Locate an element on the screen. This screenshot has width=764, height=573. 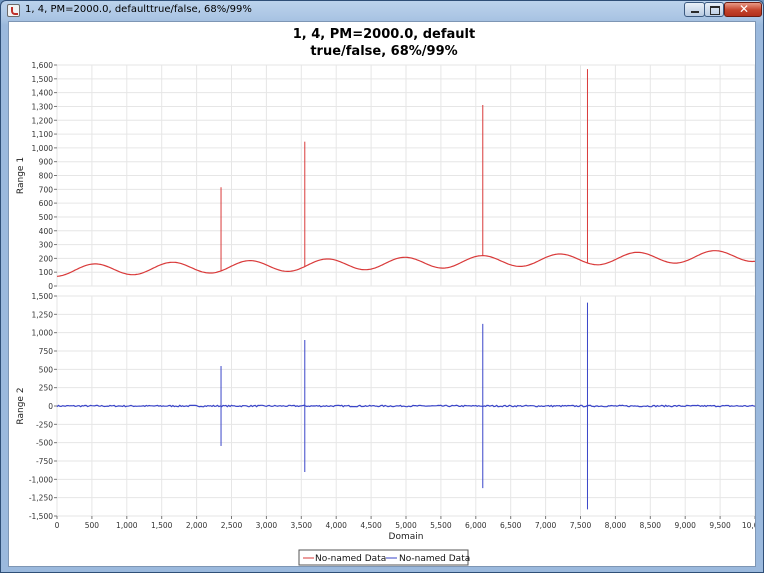
y-tick-label: 600 is located at coordinates (46, 203).